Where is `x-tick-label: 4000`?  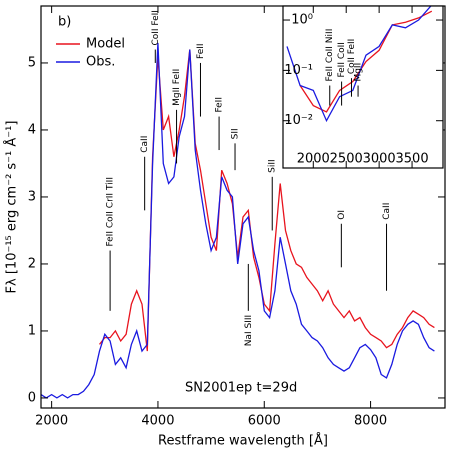
x-tick-label: 4000 is located at coordinates (157, 421).